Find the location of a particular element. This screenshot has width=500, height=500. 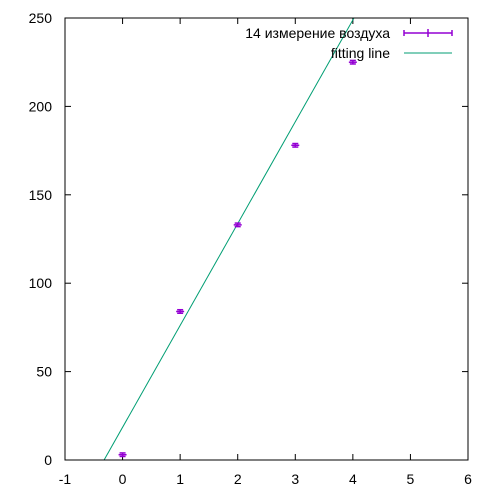

legend-label: fitting line is located at coordinates (360, 53).